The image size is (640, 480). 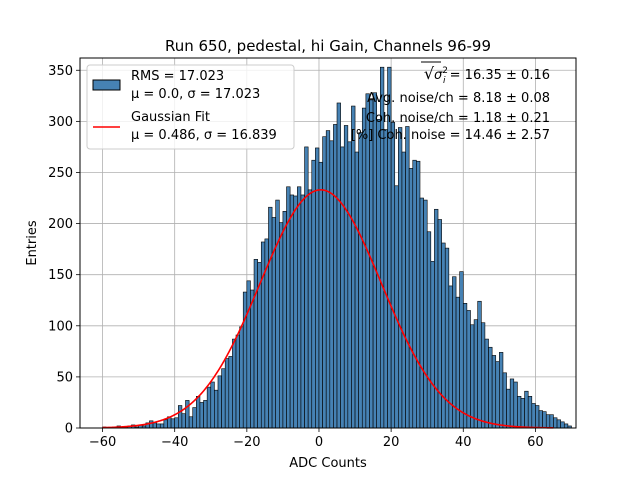 What do you see at coordinates (391, 442) in the screenshot?
I see `x-tick-label: 20` at bounding box center [391, 442].